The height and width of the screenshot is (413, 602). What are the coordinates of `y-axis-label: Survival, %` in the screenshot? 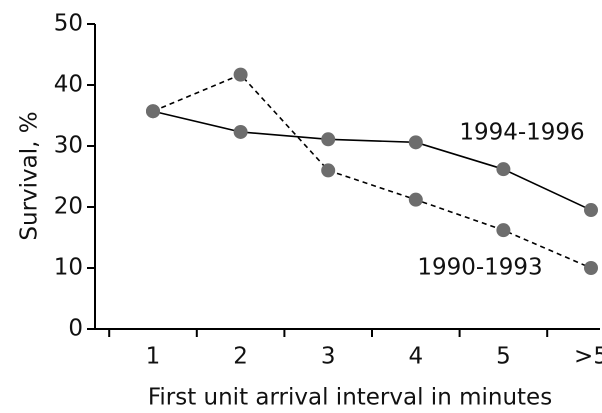 It's located at (30, 175).